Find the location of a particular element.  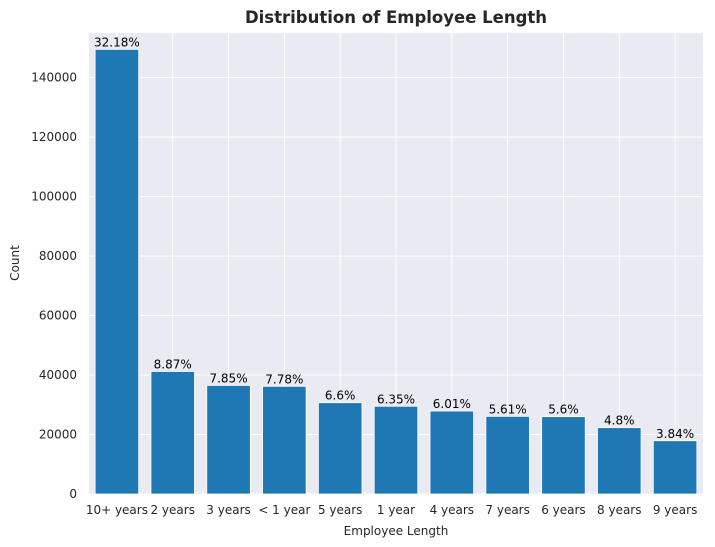

x-tick-label: 2 years is located at coordinates (172, 510).